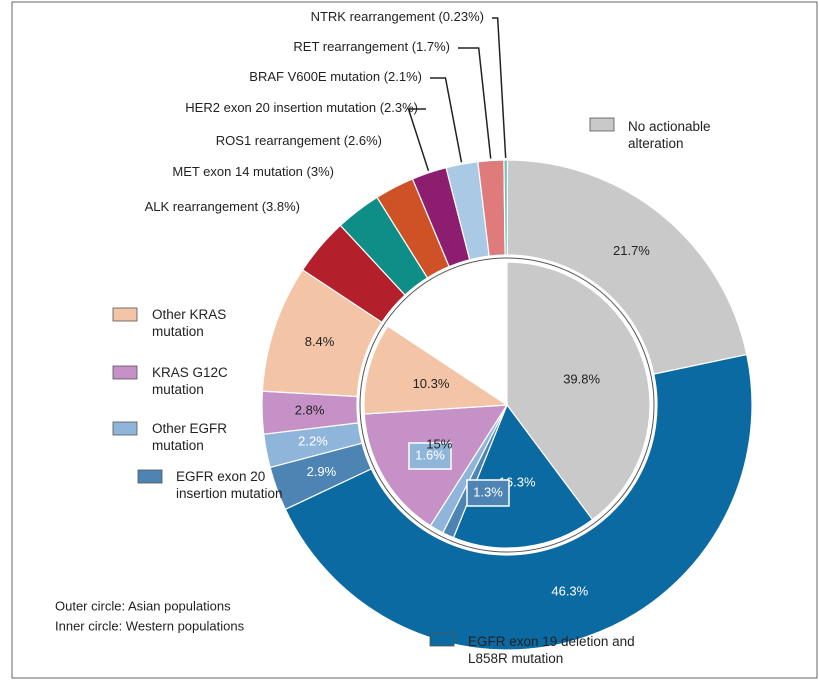 The height and width of the screenshot is (681, 819). I want to click on legend-label: Other EGFR mutation, so click(190, 437).